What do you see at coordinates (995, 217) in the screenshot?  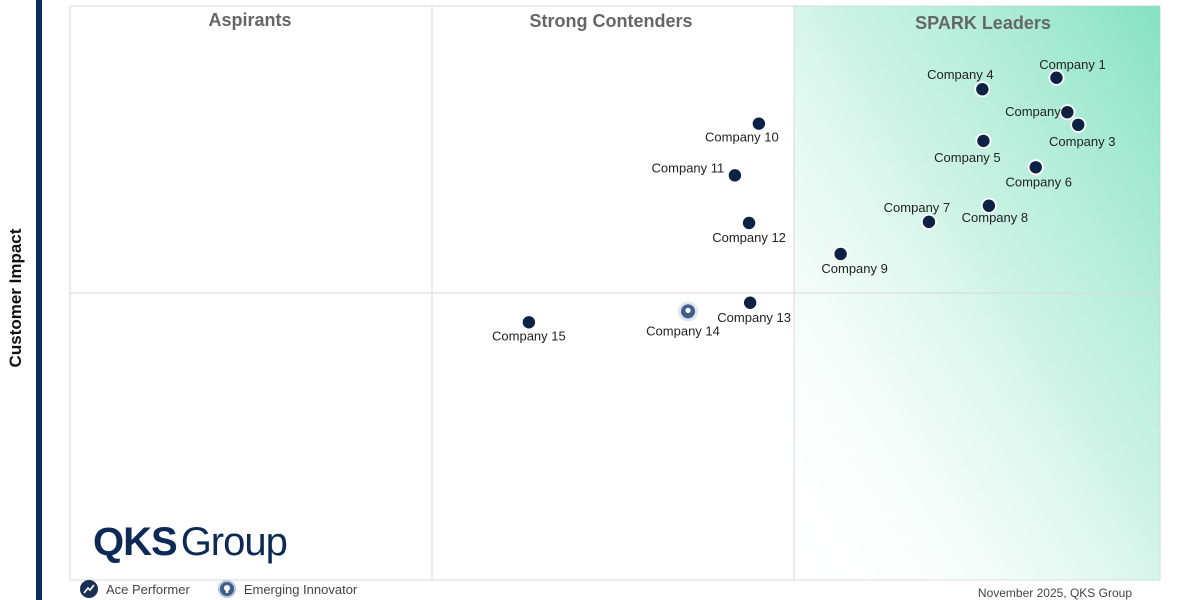 I see `label-company-8: Company 8` at bounding box center [995, 217].